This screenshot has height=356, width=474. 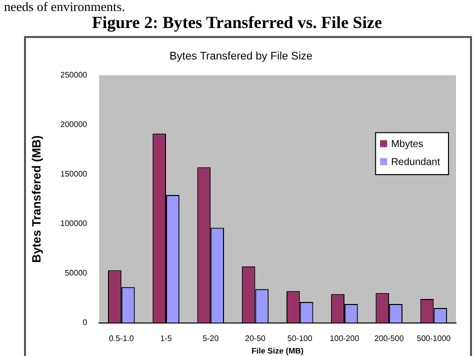 I want to click on y-tick-label: 0, so click(x=85, y=323).